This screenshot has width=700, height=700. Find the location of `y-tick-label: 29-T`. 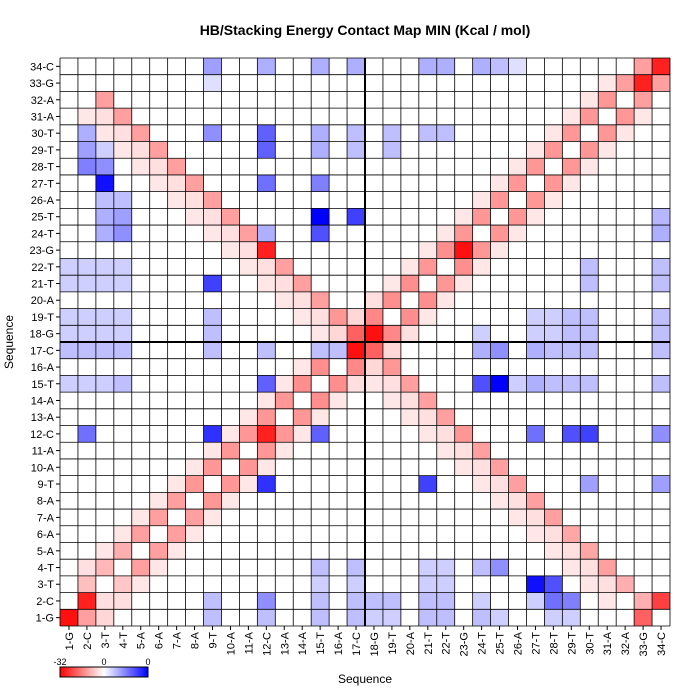

y-tick-label: 29-T is located at coordinates (42, 151).